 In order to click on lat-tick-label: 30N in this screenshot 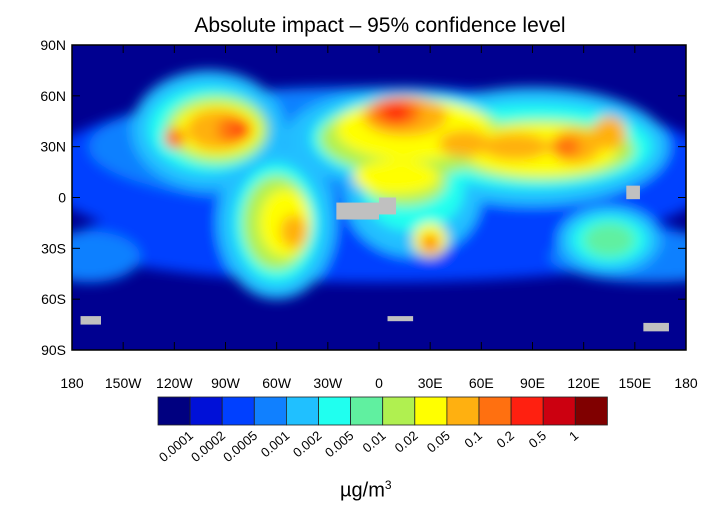, I will do `click(53, 147)`.